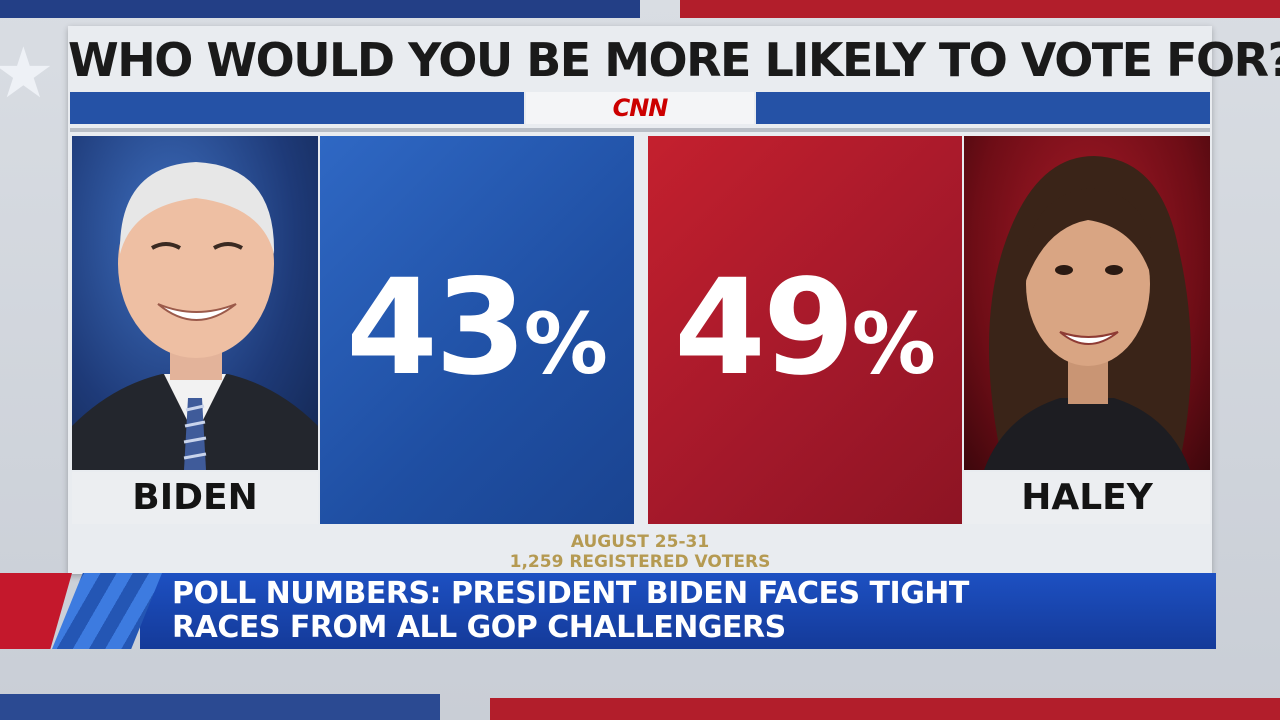 The height and width of the screenshot is (720, 1280). What do you see at coordinates (320, 9) in the screenshot?
I see `top-blue-stripe` at bounding box center [320, 9].